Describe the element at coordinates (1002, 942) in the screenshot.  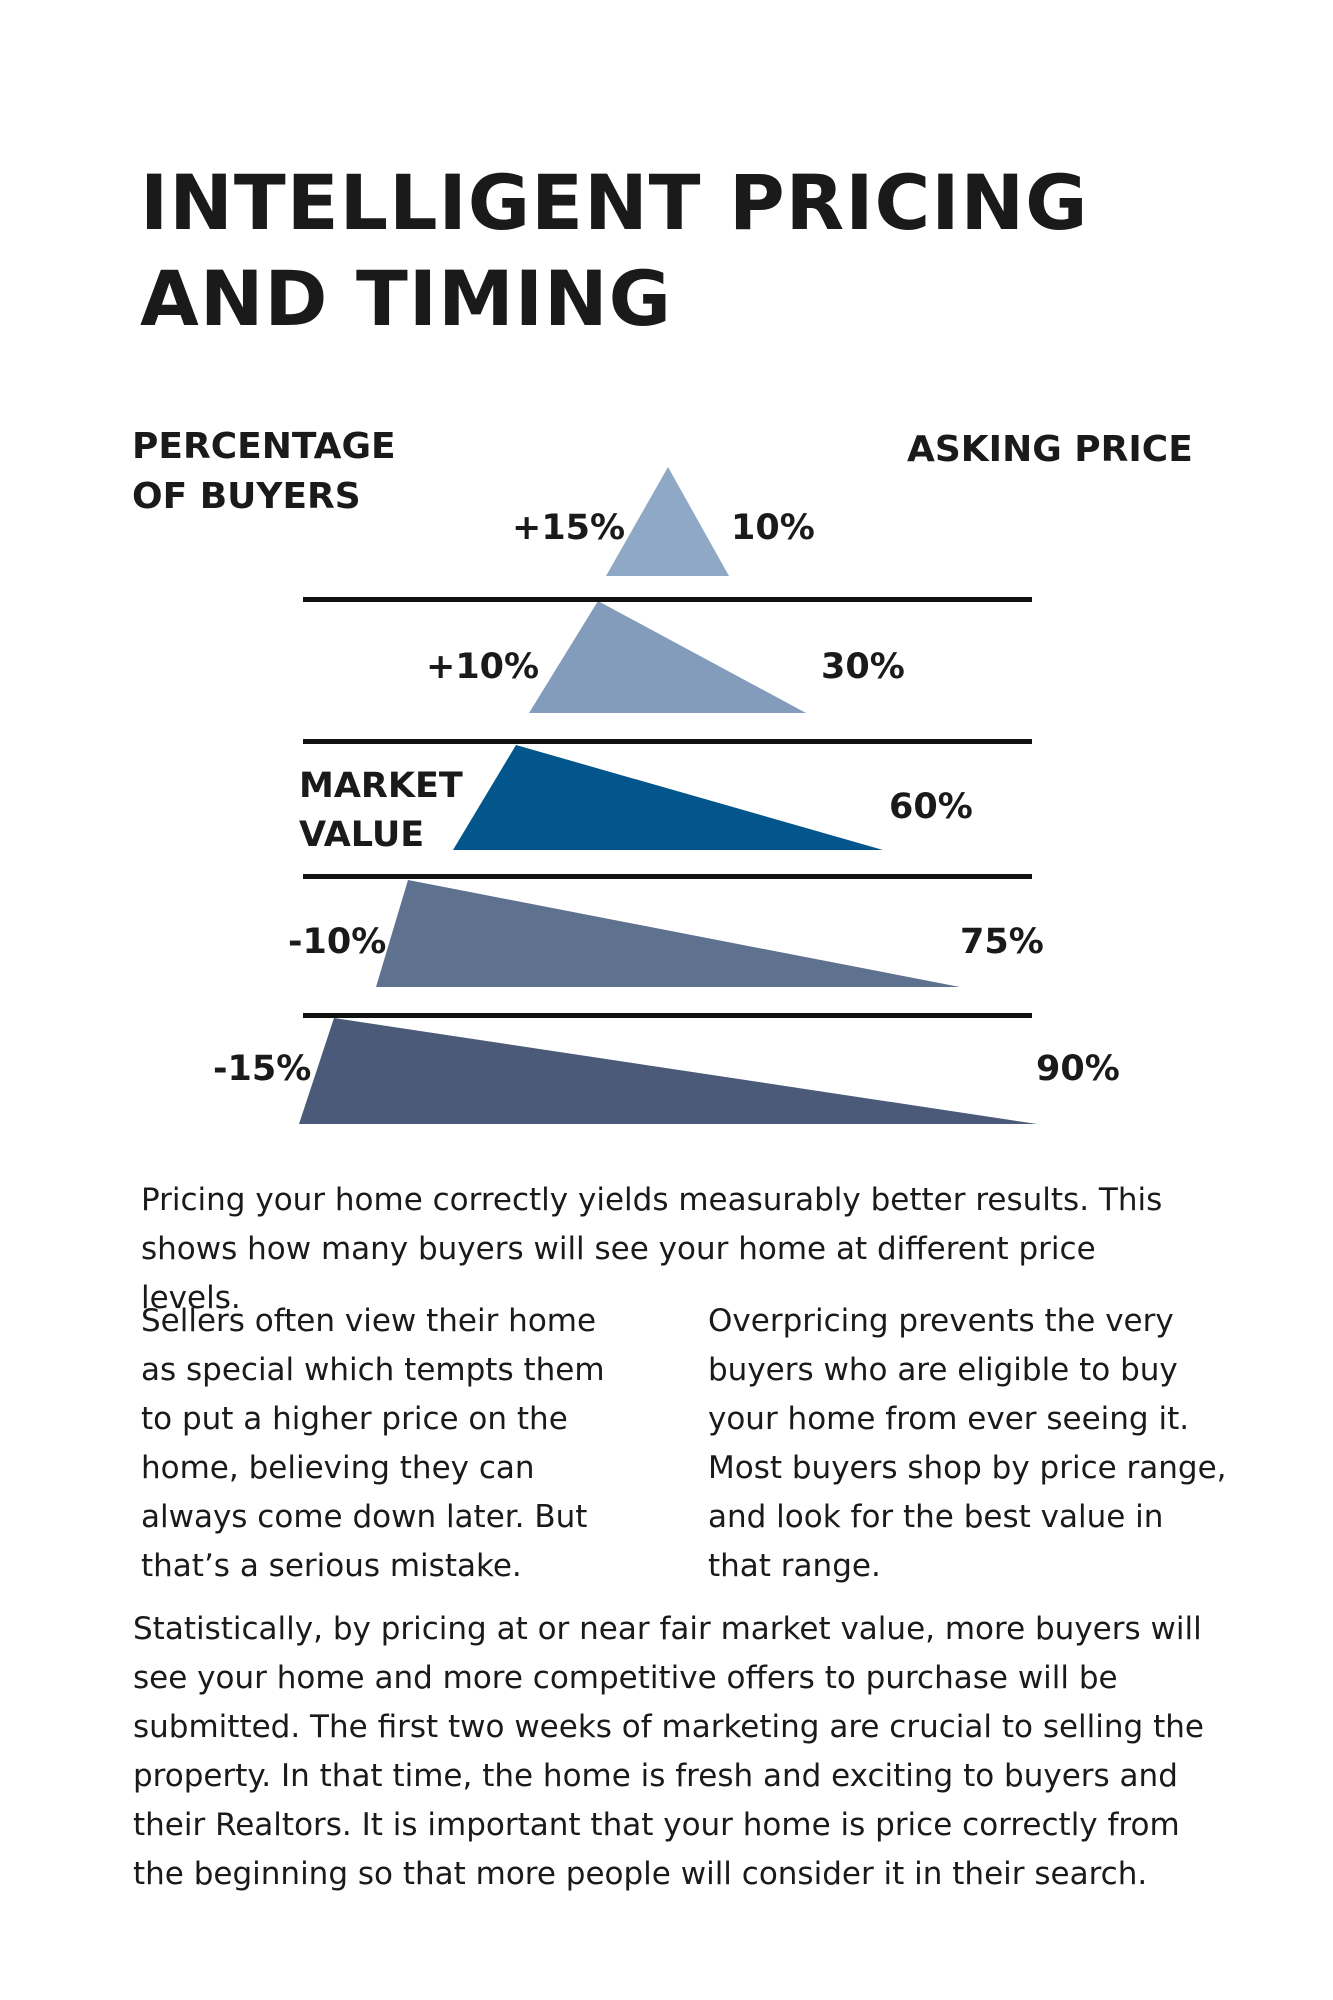
I see `buyer-percentage-label: 75%` at that location.